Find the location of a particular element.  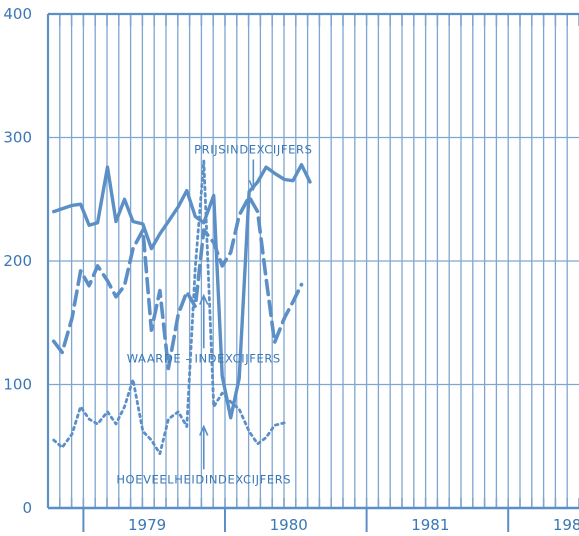

x-tick-label: 1981 is located at coordinates (430, 525).